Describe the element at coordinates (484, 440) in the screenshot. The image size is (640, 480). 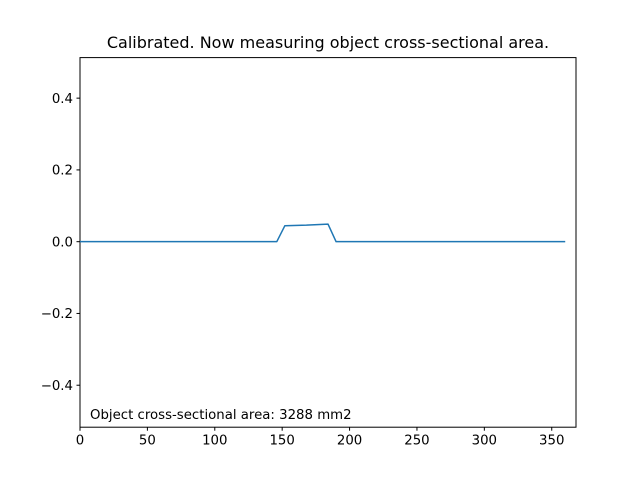
I see `x-tick-label: 300` at that location.